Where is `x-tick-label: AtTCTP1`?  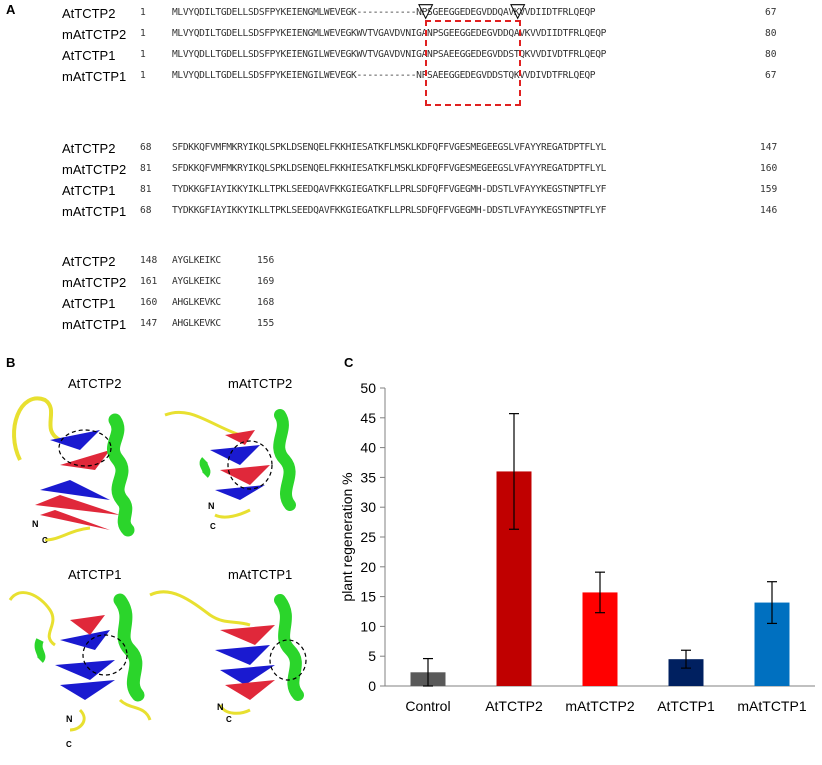 x-tick-label: AtTCTP1 is located at coordinates (686, 706).